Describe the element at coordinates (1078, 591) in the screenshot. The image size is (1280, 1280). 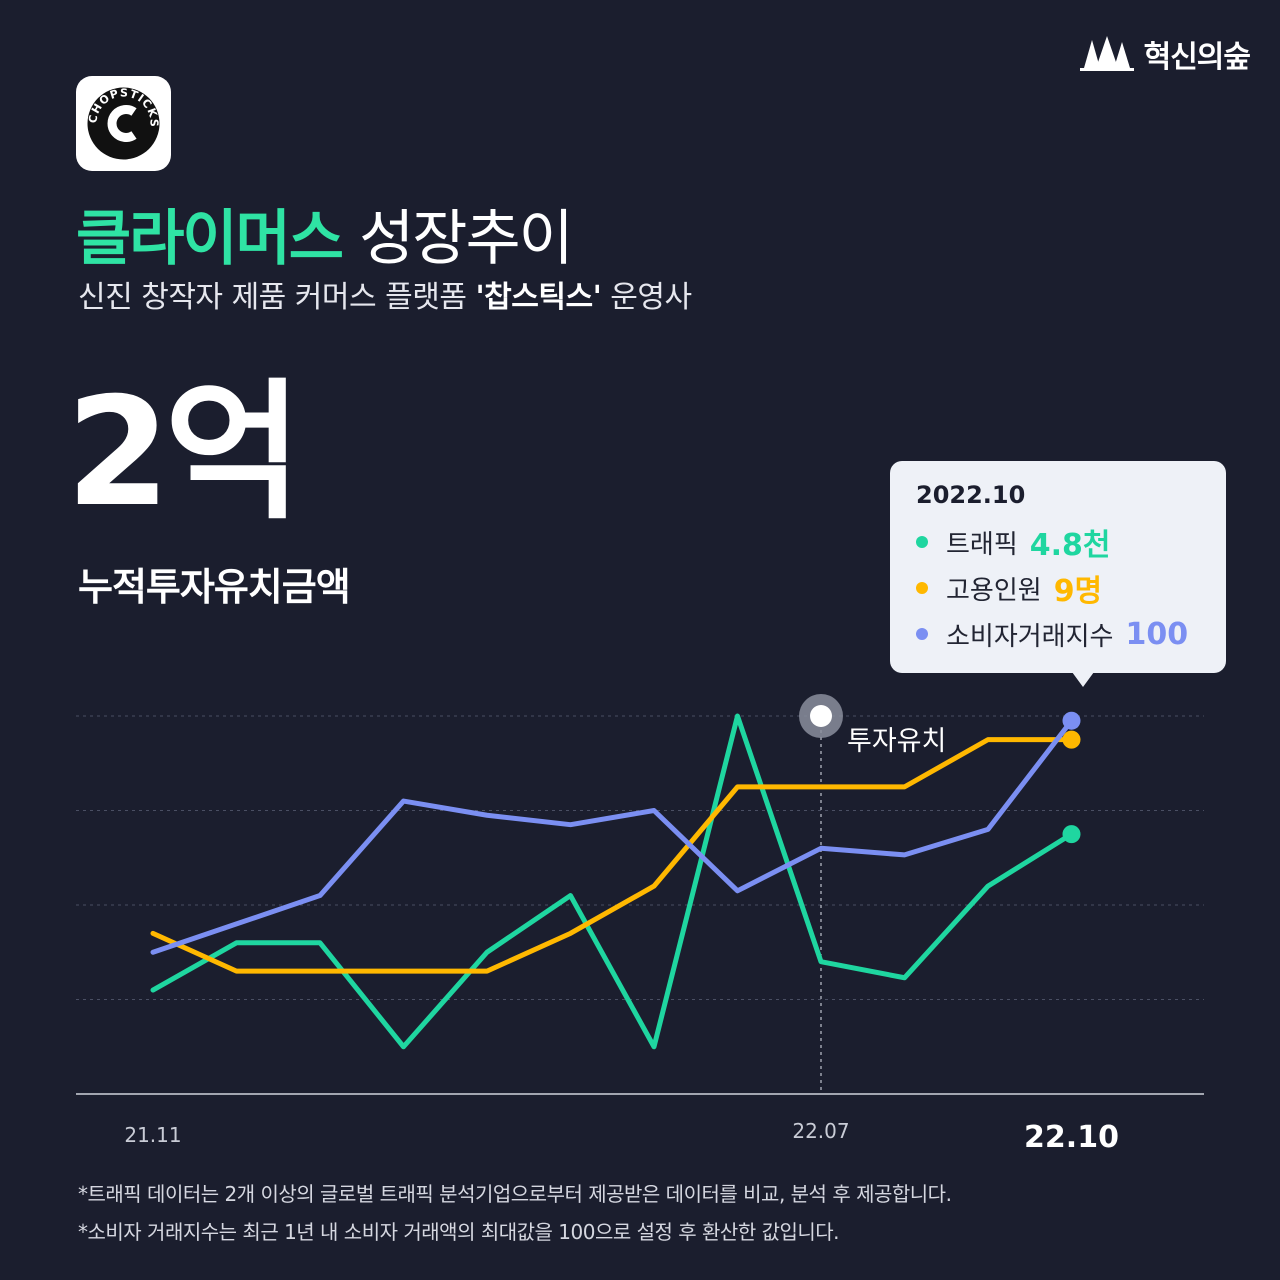
I see `tooltip-value: 9명` at that location.